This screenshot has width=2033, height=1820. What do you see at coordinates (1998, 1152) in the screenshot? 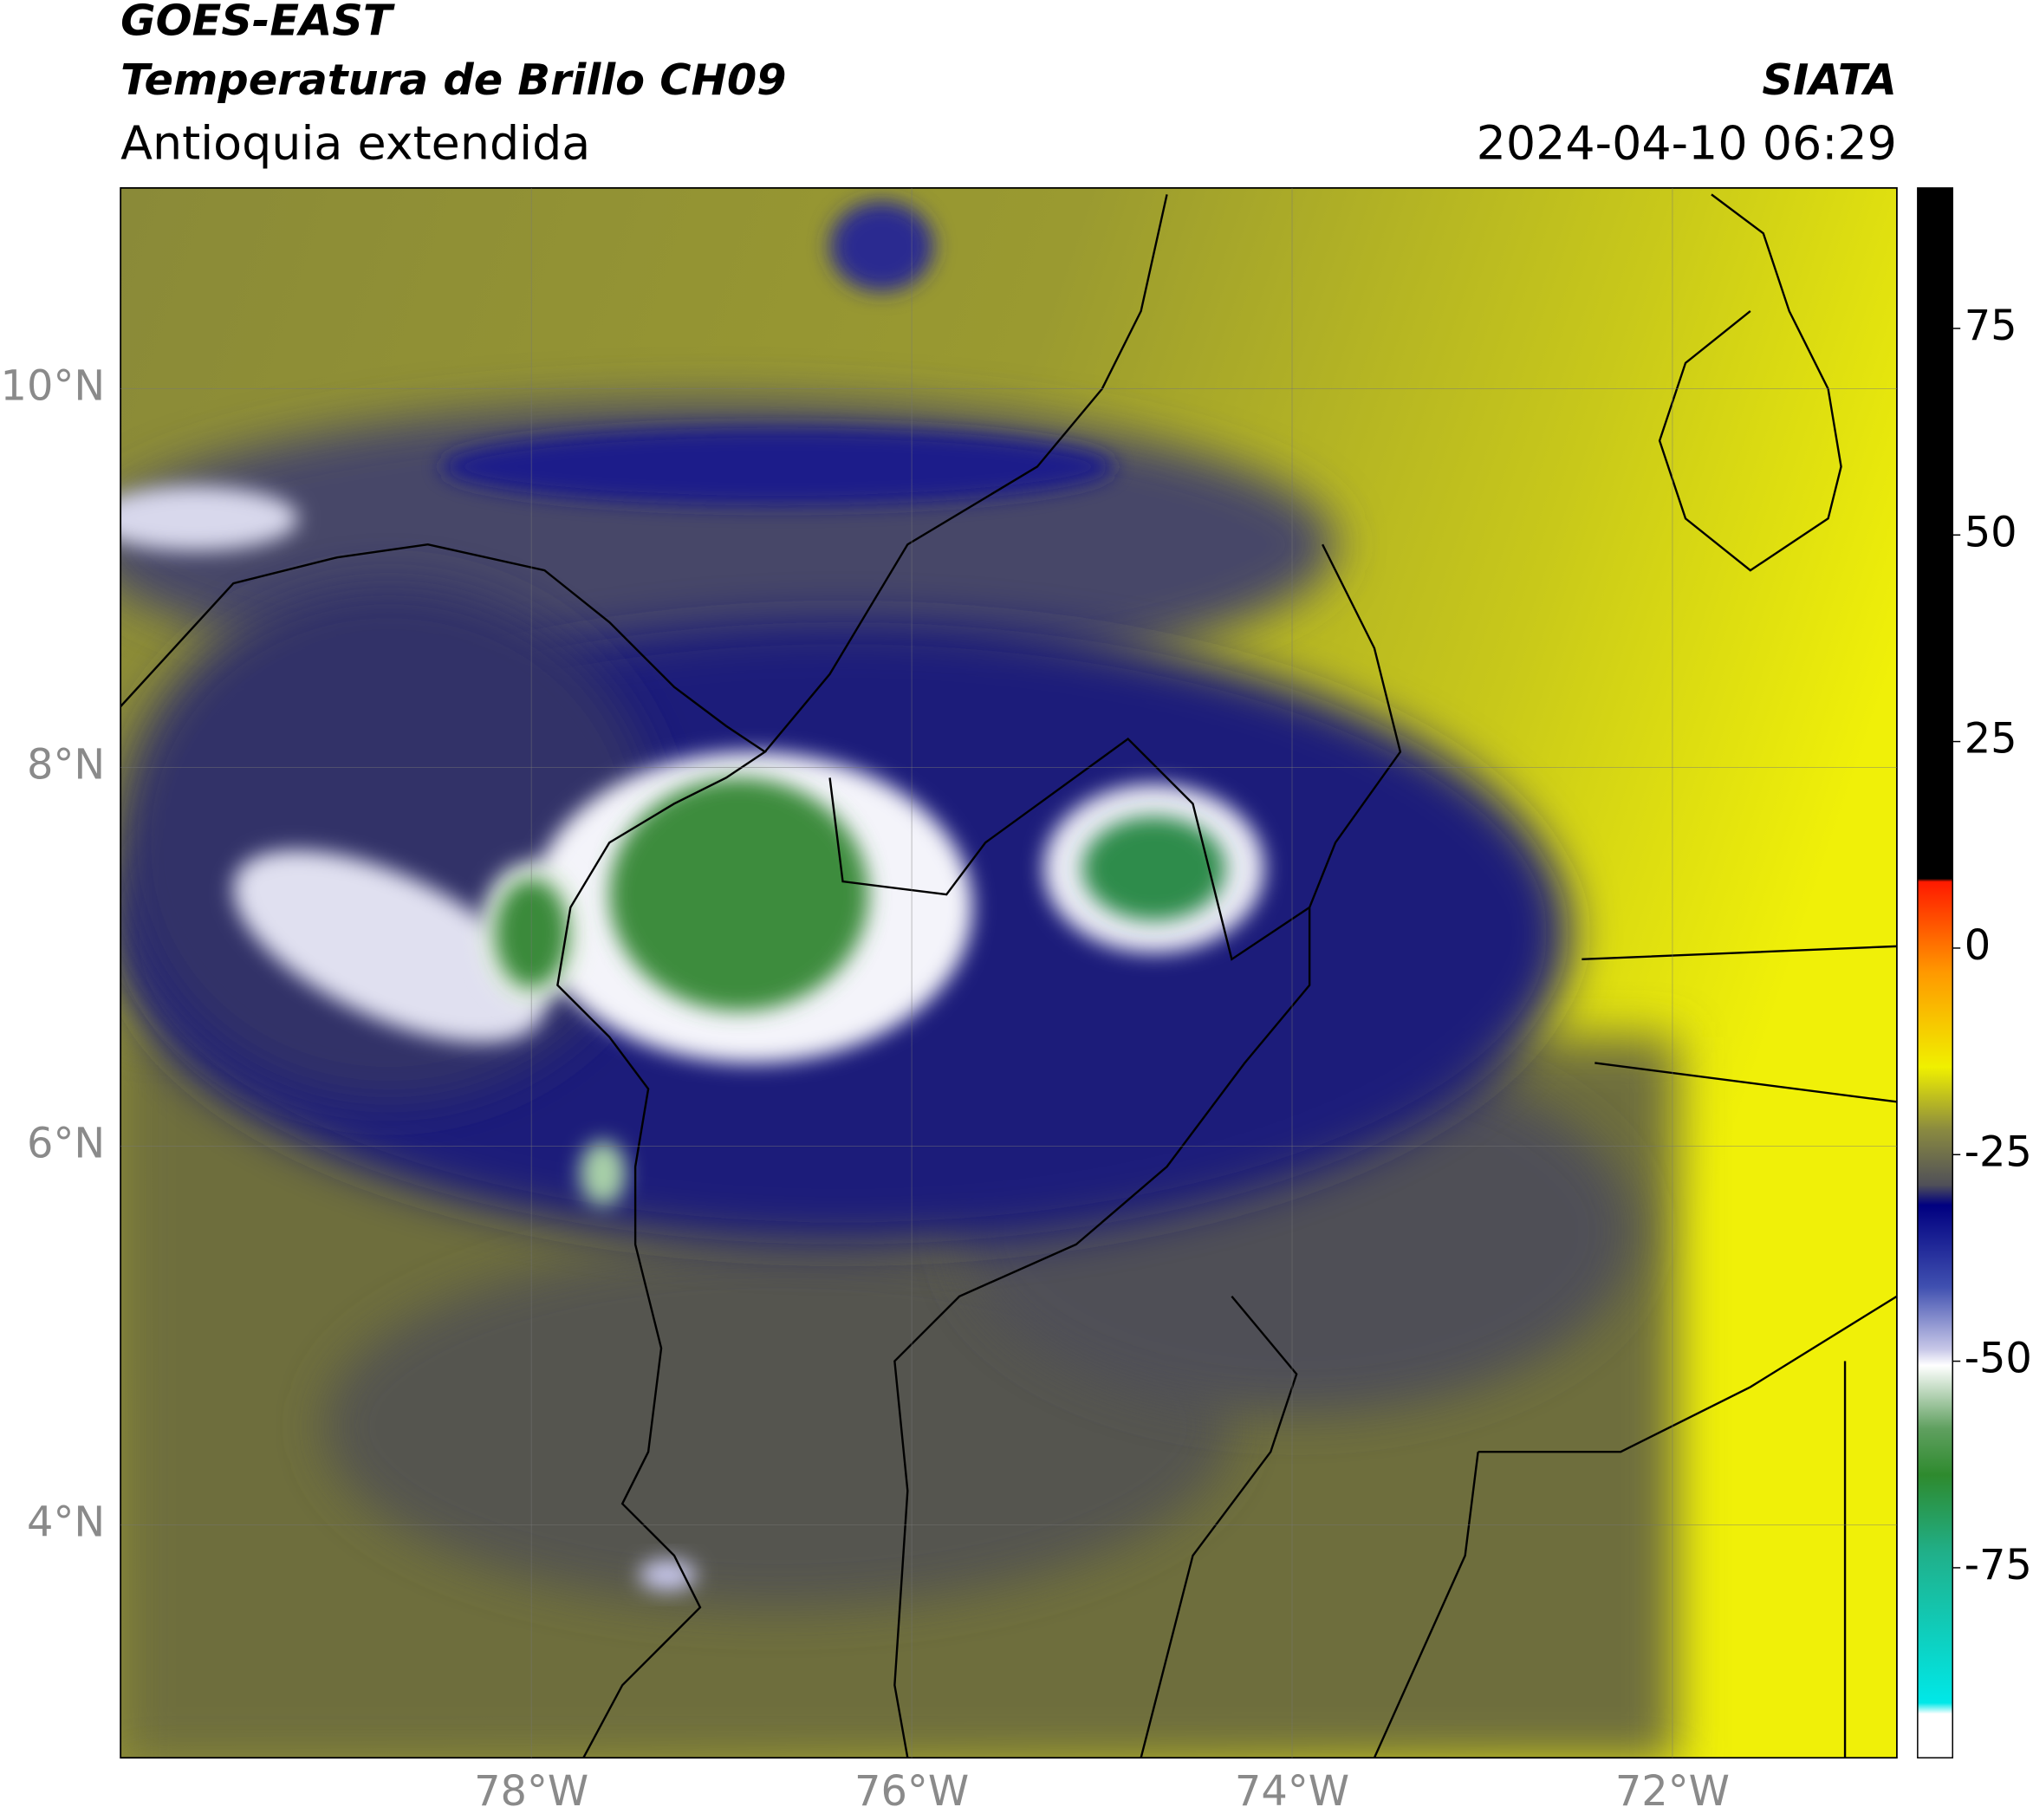
I see `colorbar-tick-label: -25` at bounding box center [1998, 1152].